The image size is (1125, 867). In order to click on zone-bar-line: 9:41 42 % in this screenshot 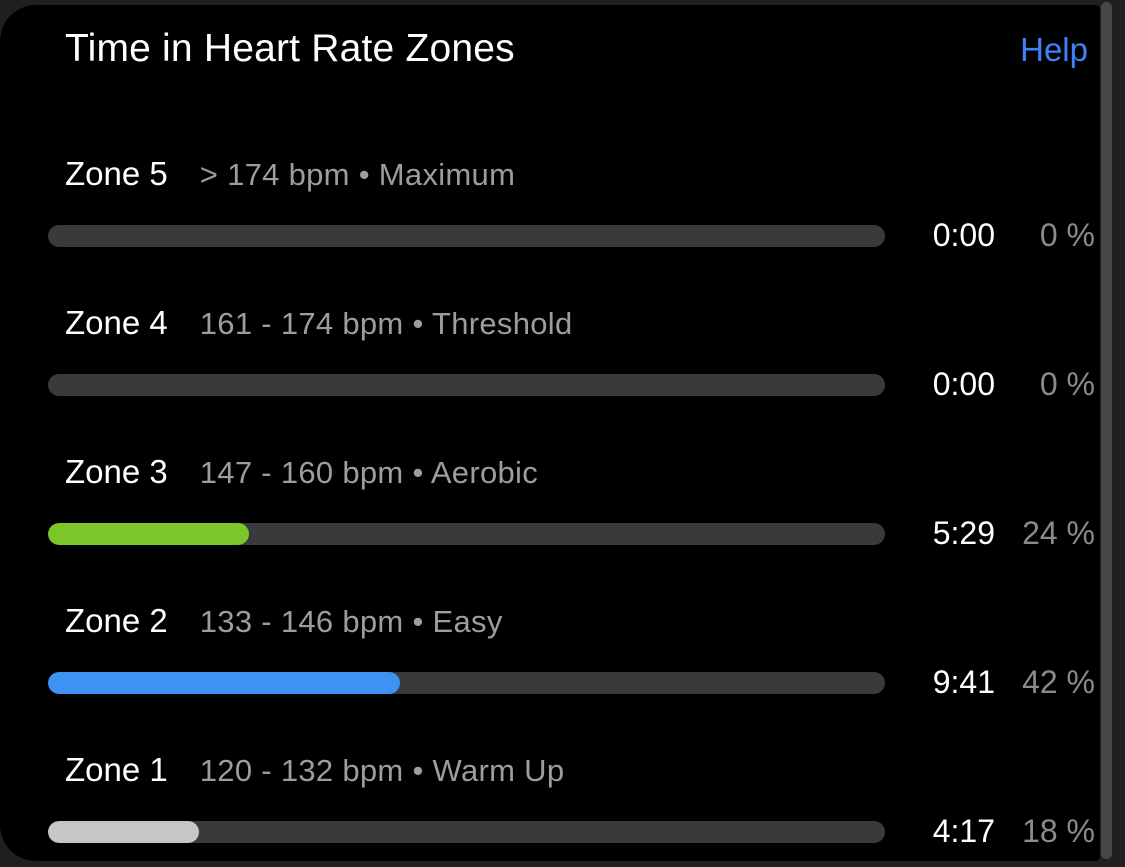, I will do `click(574, 682)`.